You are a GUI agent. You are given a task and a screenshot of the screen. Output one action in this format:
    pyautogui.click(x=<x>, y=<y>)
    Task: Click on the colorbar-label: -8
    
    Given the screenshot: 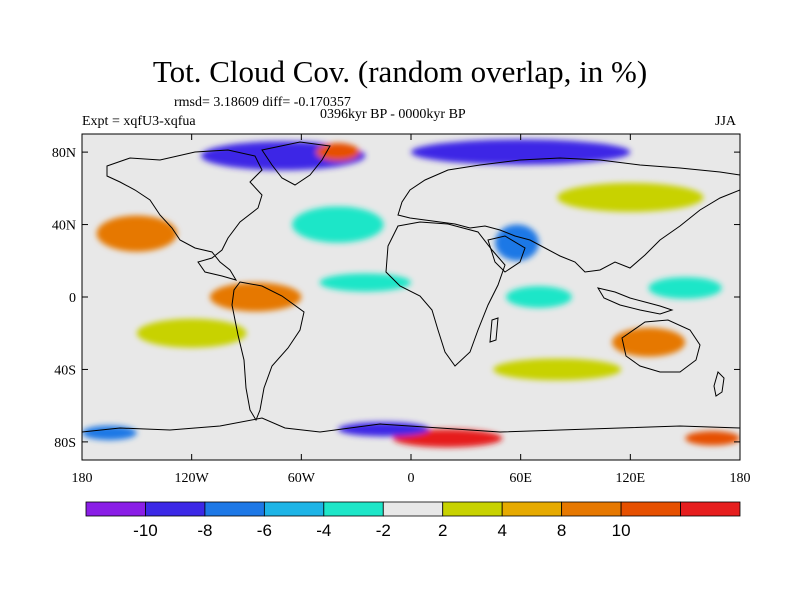 What is the action you would take?
    pyautogui.click(x=204, y=530)
    